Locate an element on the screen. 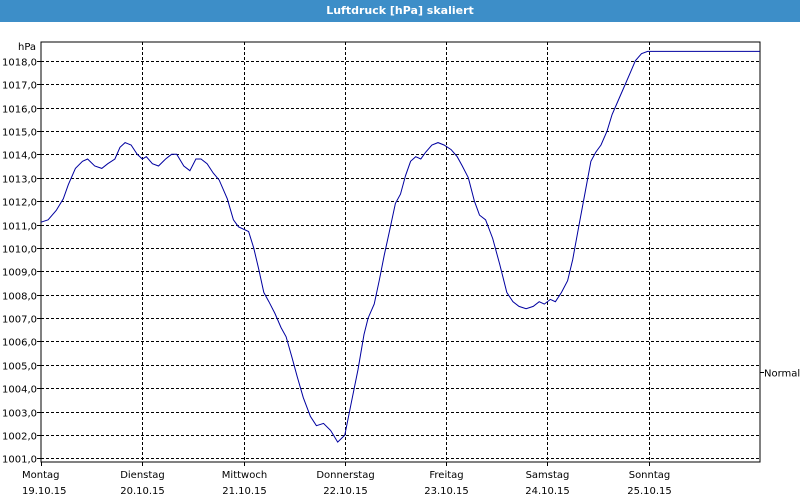 The width and height of the screenshot is (800, 500). y-tick-label: 1013,0 is located at coordinates (19, 180).